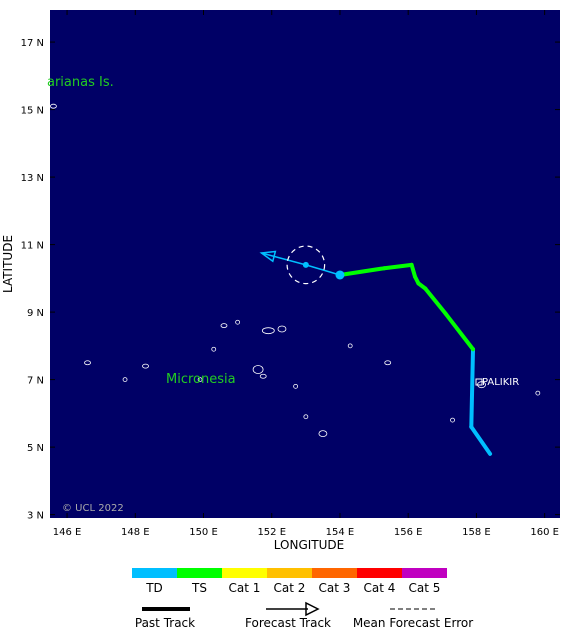  I want to click on scale-swatch-cat2, so click(289, 573).